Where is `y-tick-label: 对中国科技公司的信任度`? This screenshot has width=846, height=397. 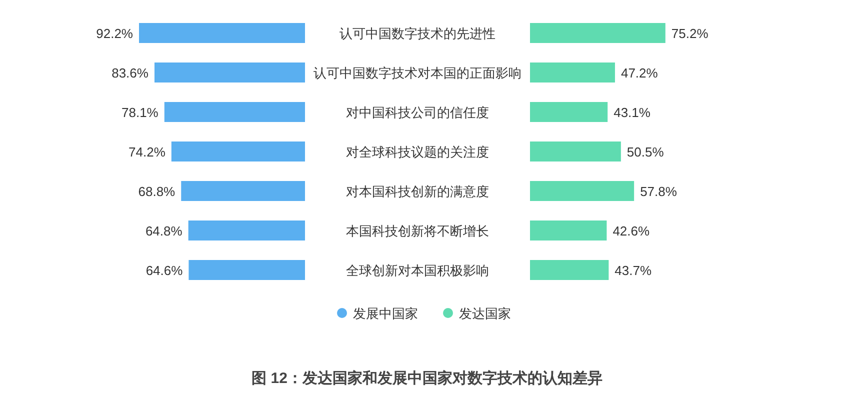 y-tick-label: 对中国科技公司的信任度 is located at coordinates (417, 112).